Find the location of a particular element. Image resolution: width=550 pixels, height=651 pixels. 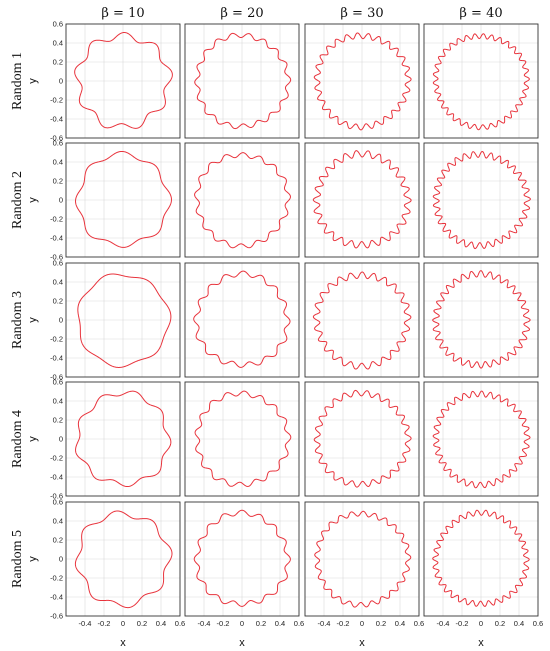

column-label-beta: β = 10 is located at coordinates (122, 13).